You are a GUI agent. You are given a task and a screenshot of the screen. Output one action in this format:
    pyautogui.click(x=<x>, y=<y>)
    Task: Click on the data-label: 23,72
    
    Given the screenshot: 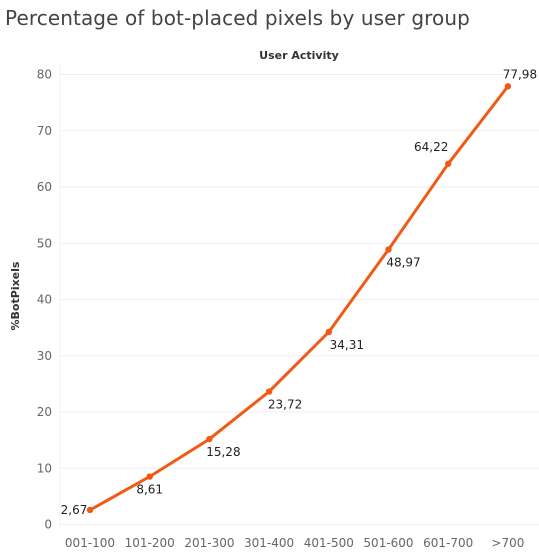 What is the action you would take?
    pyautogui.click(x=285, y=405)
    